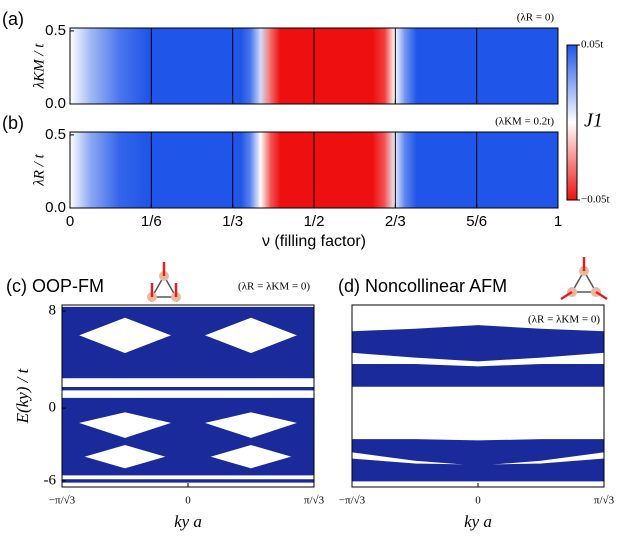 Image resolution: width=620 pixels, height=540 pixels. What do you see at coordinates (476, 221) in the screenshot?
I see `x-tick-label: 5/6` at bounding box center [476, 221].